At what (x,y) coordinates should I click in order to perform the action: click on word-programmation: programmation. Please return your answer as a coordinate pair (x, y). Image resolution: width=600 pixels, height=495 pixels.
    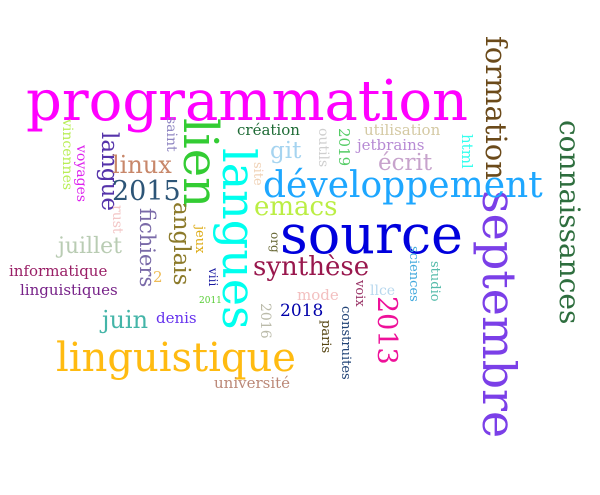
    Looking at the image, I should click on (247, 101).